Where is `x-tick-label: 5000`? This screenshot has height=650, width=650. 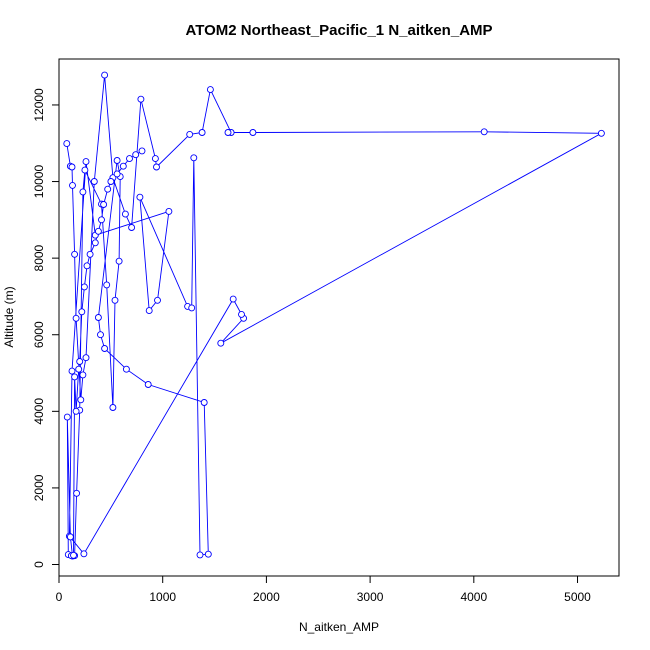
x-tick-label: 5000 is located at coordinates (577, 597).